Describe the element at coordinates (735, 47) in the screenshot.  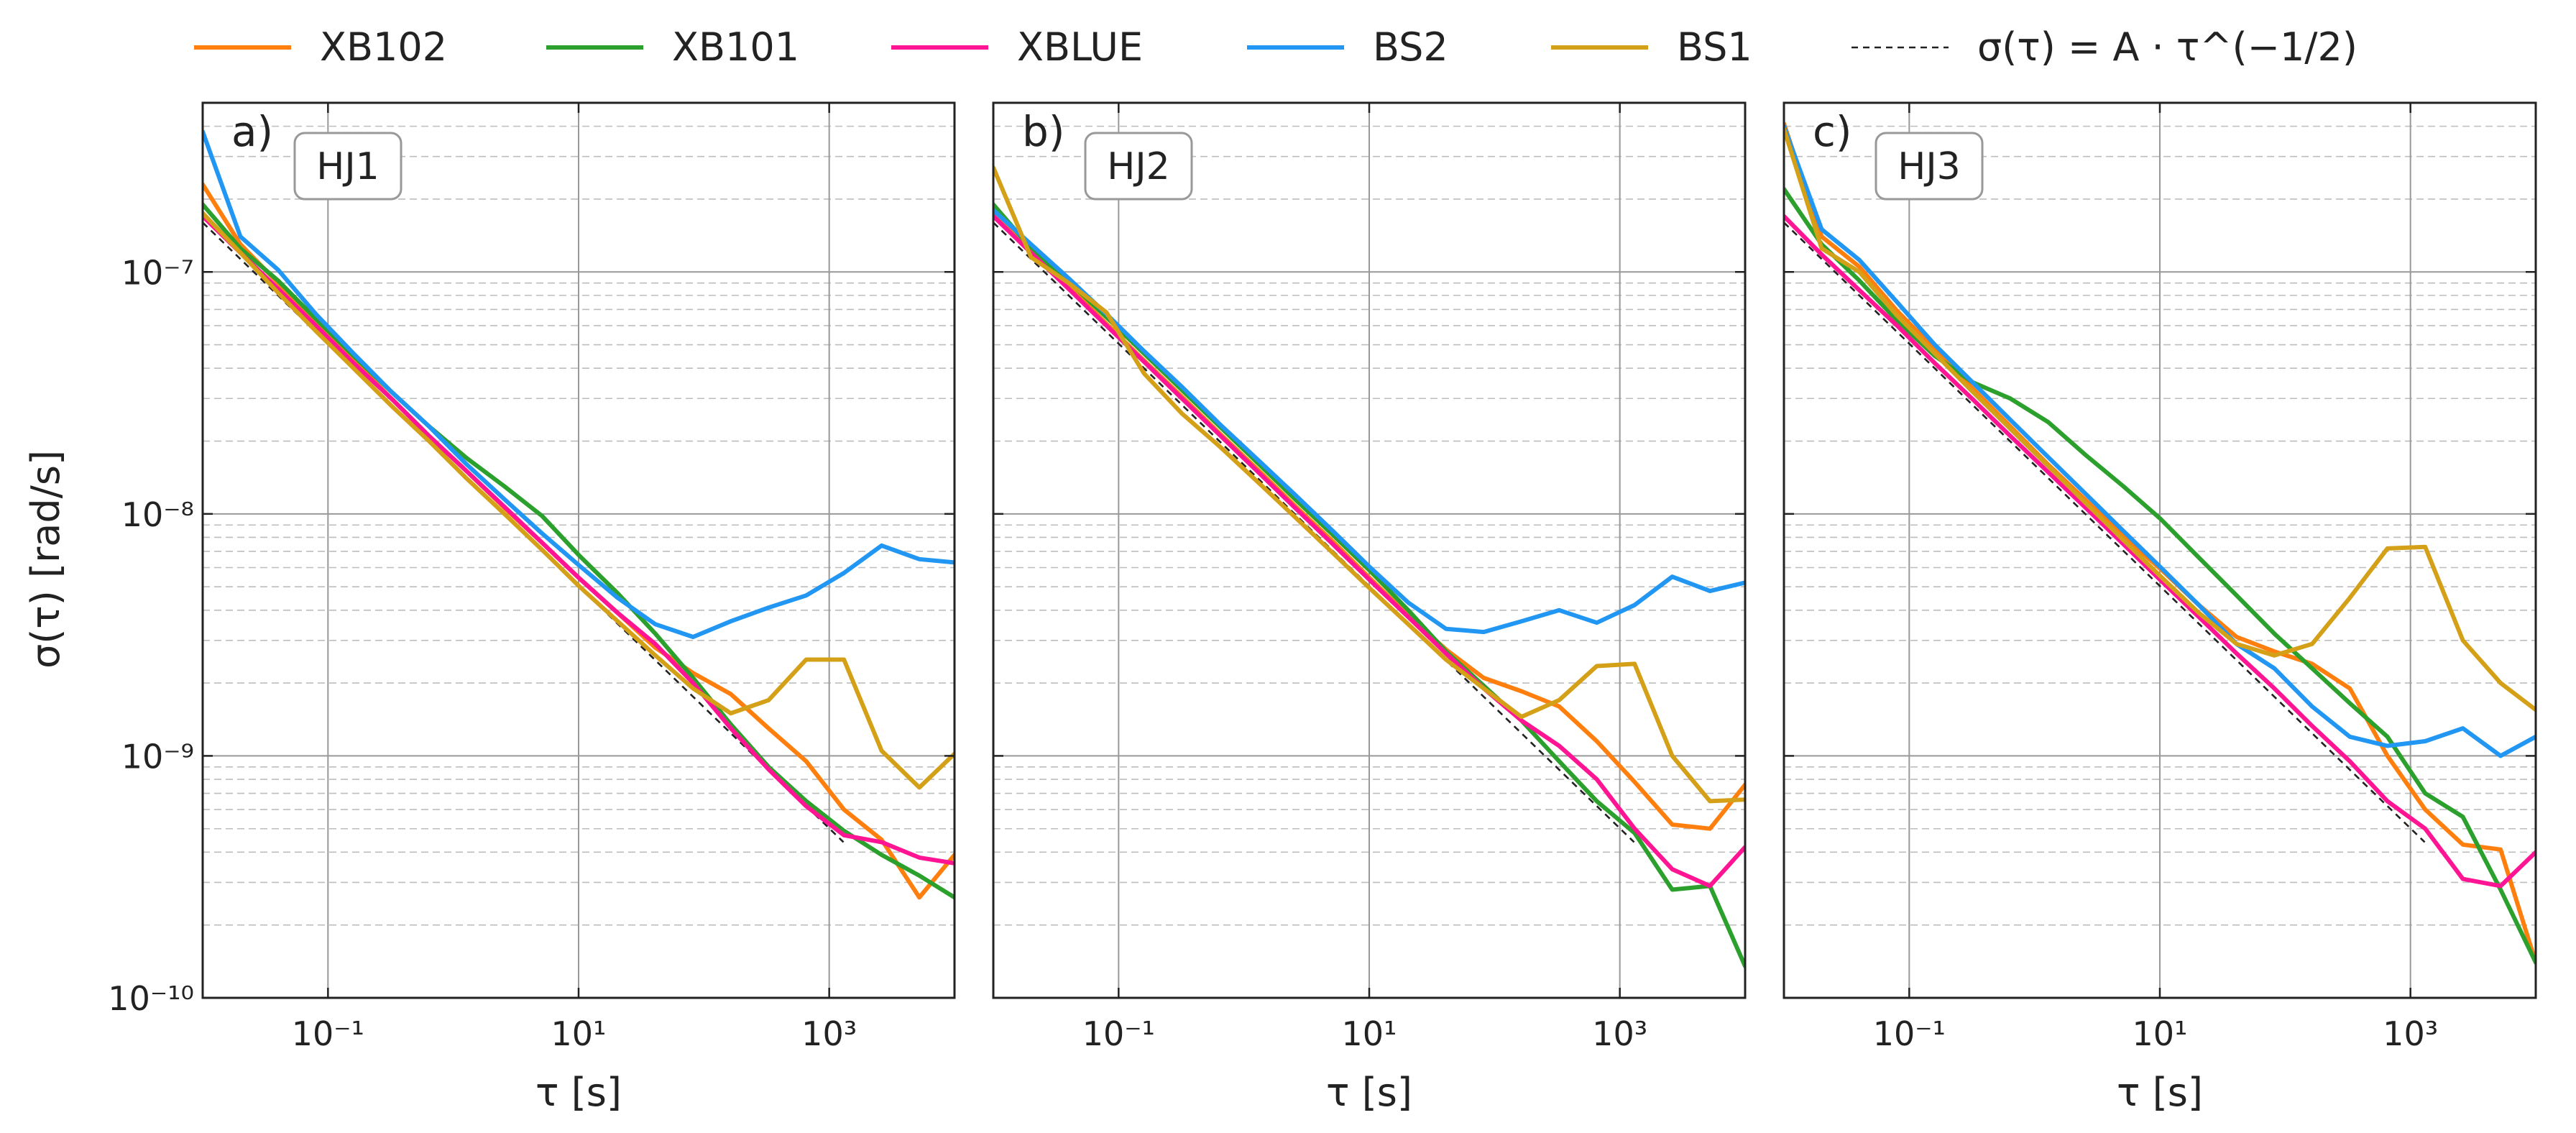
I see `legend-label-xb101: XB101` at that location.